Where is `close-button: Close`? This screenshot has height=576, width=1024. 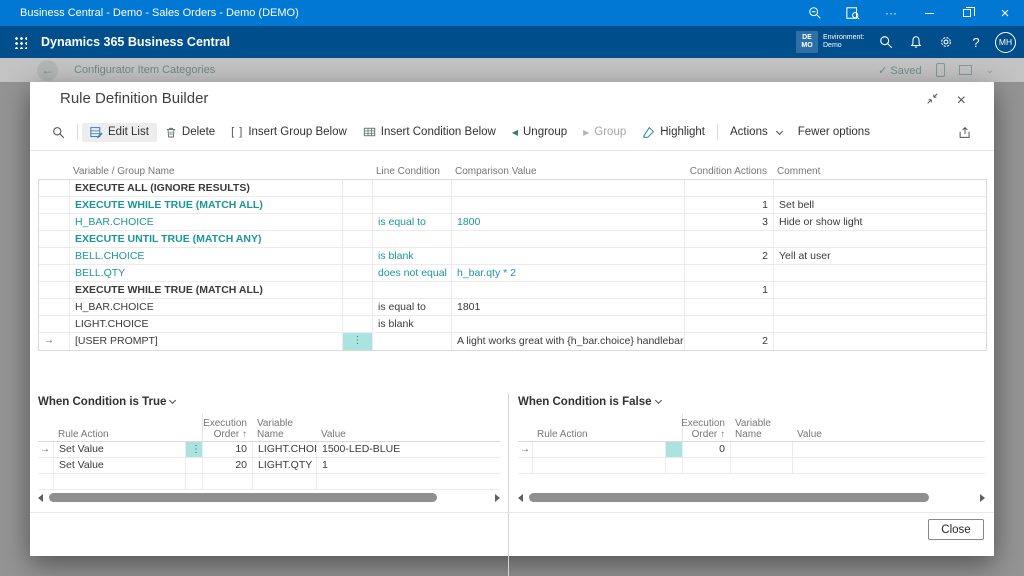 close-button: Close is located at coordinates (956, 529).